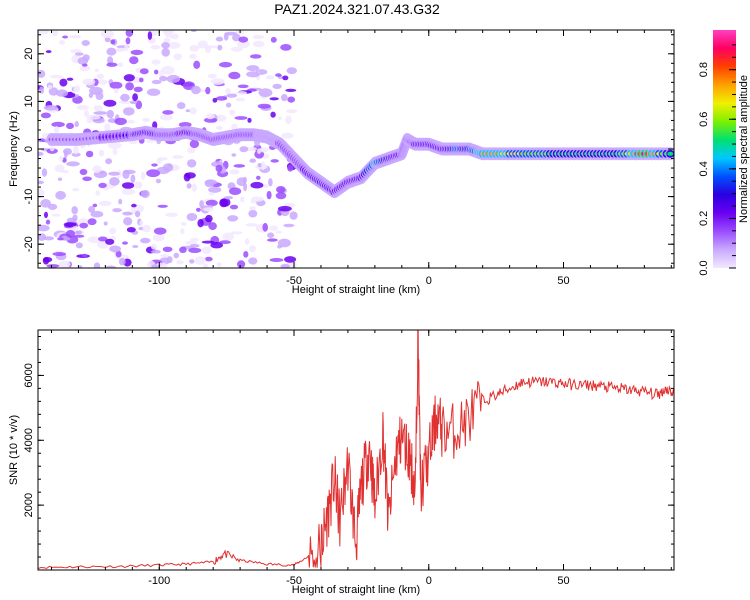  Describe the element at coordinates (357, 9) in the screenshot. I see `chart-title: PAZ1.2024.321.07.43.G32` at that location.